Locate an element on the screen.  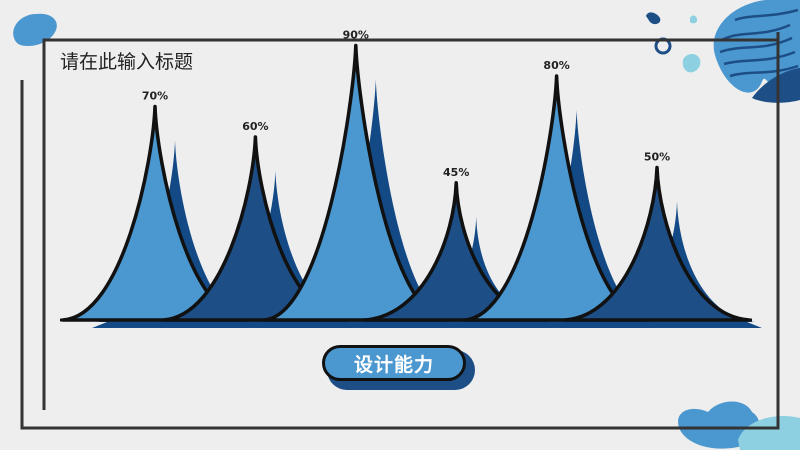
decoration-top-left-blob is located at coordinates (35, 29).